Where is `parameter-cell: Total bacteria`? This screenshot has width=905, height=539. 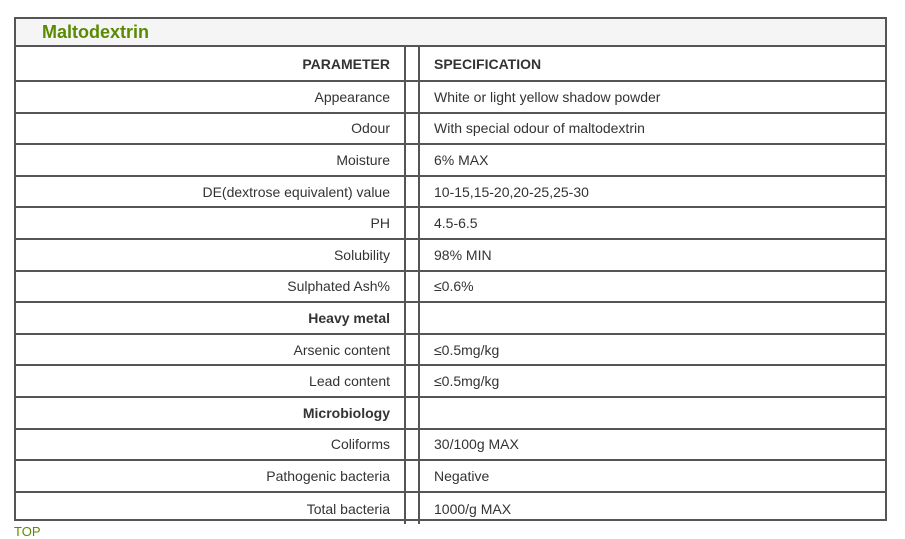 parameter-cell: Total bacteria is located at coordinates (211, 508).